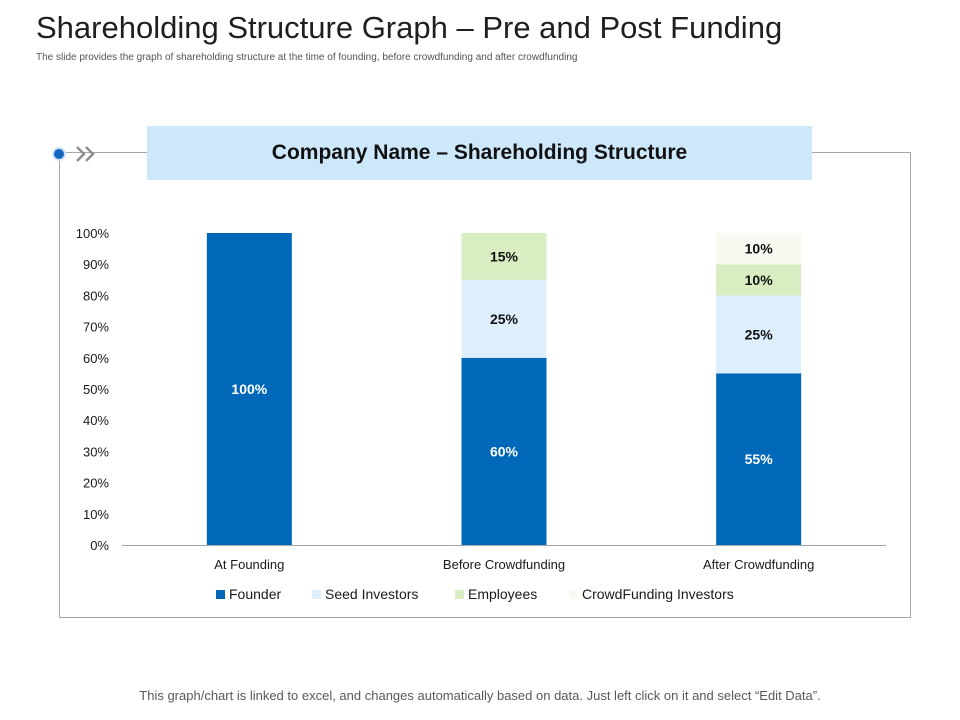 This screenshot has width=960, height=720. Describe the element at coordinates (371, 594) in the screenshot. I see `legend-label: Seed Investors` at that location.